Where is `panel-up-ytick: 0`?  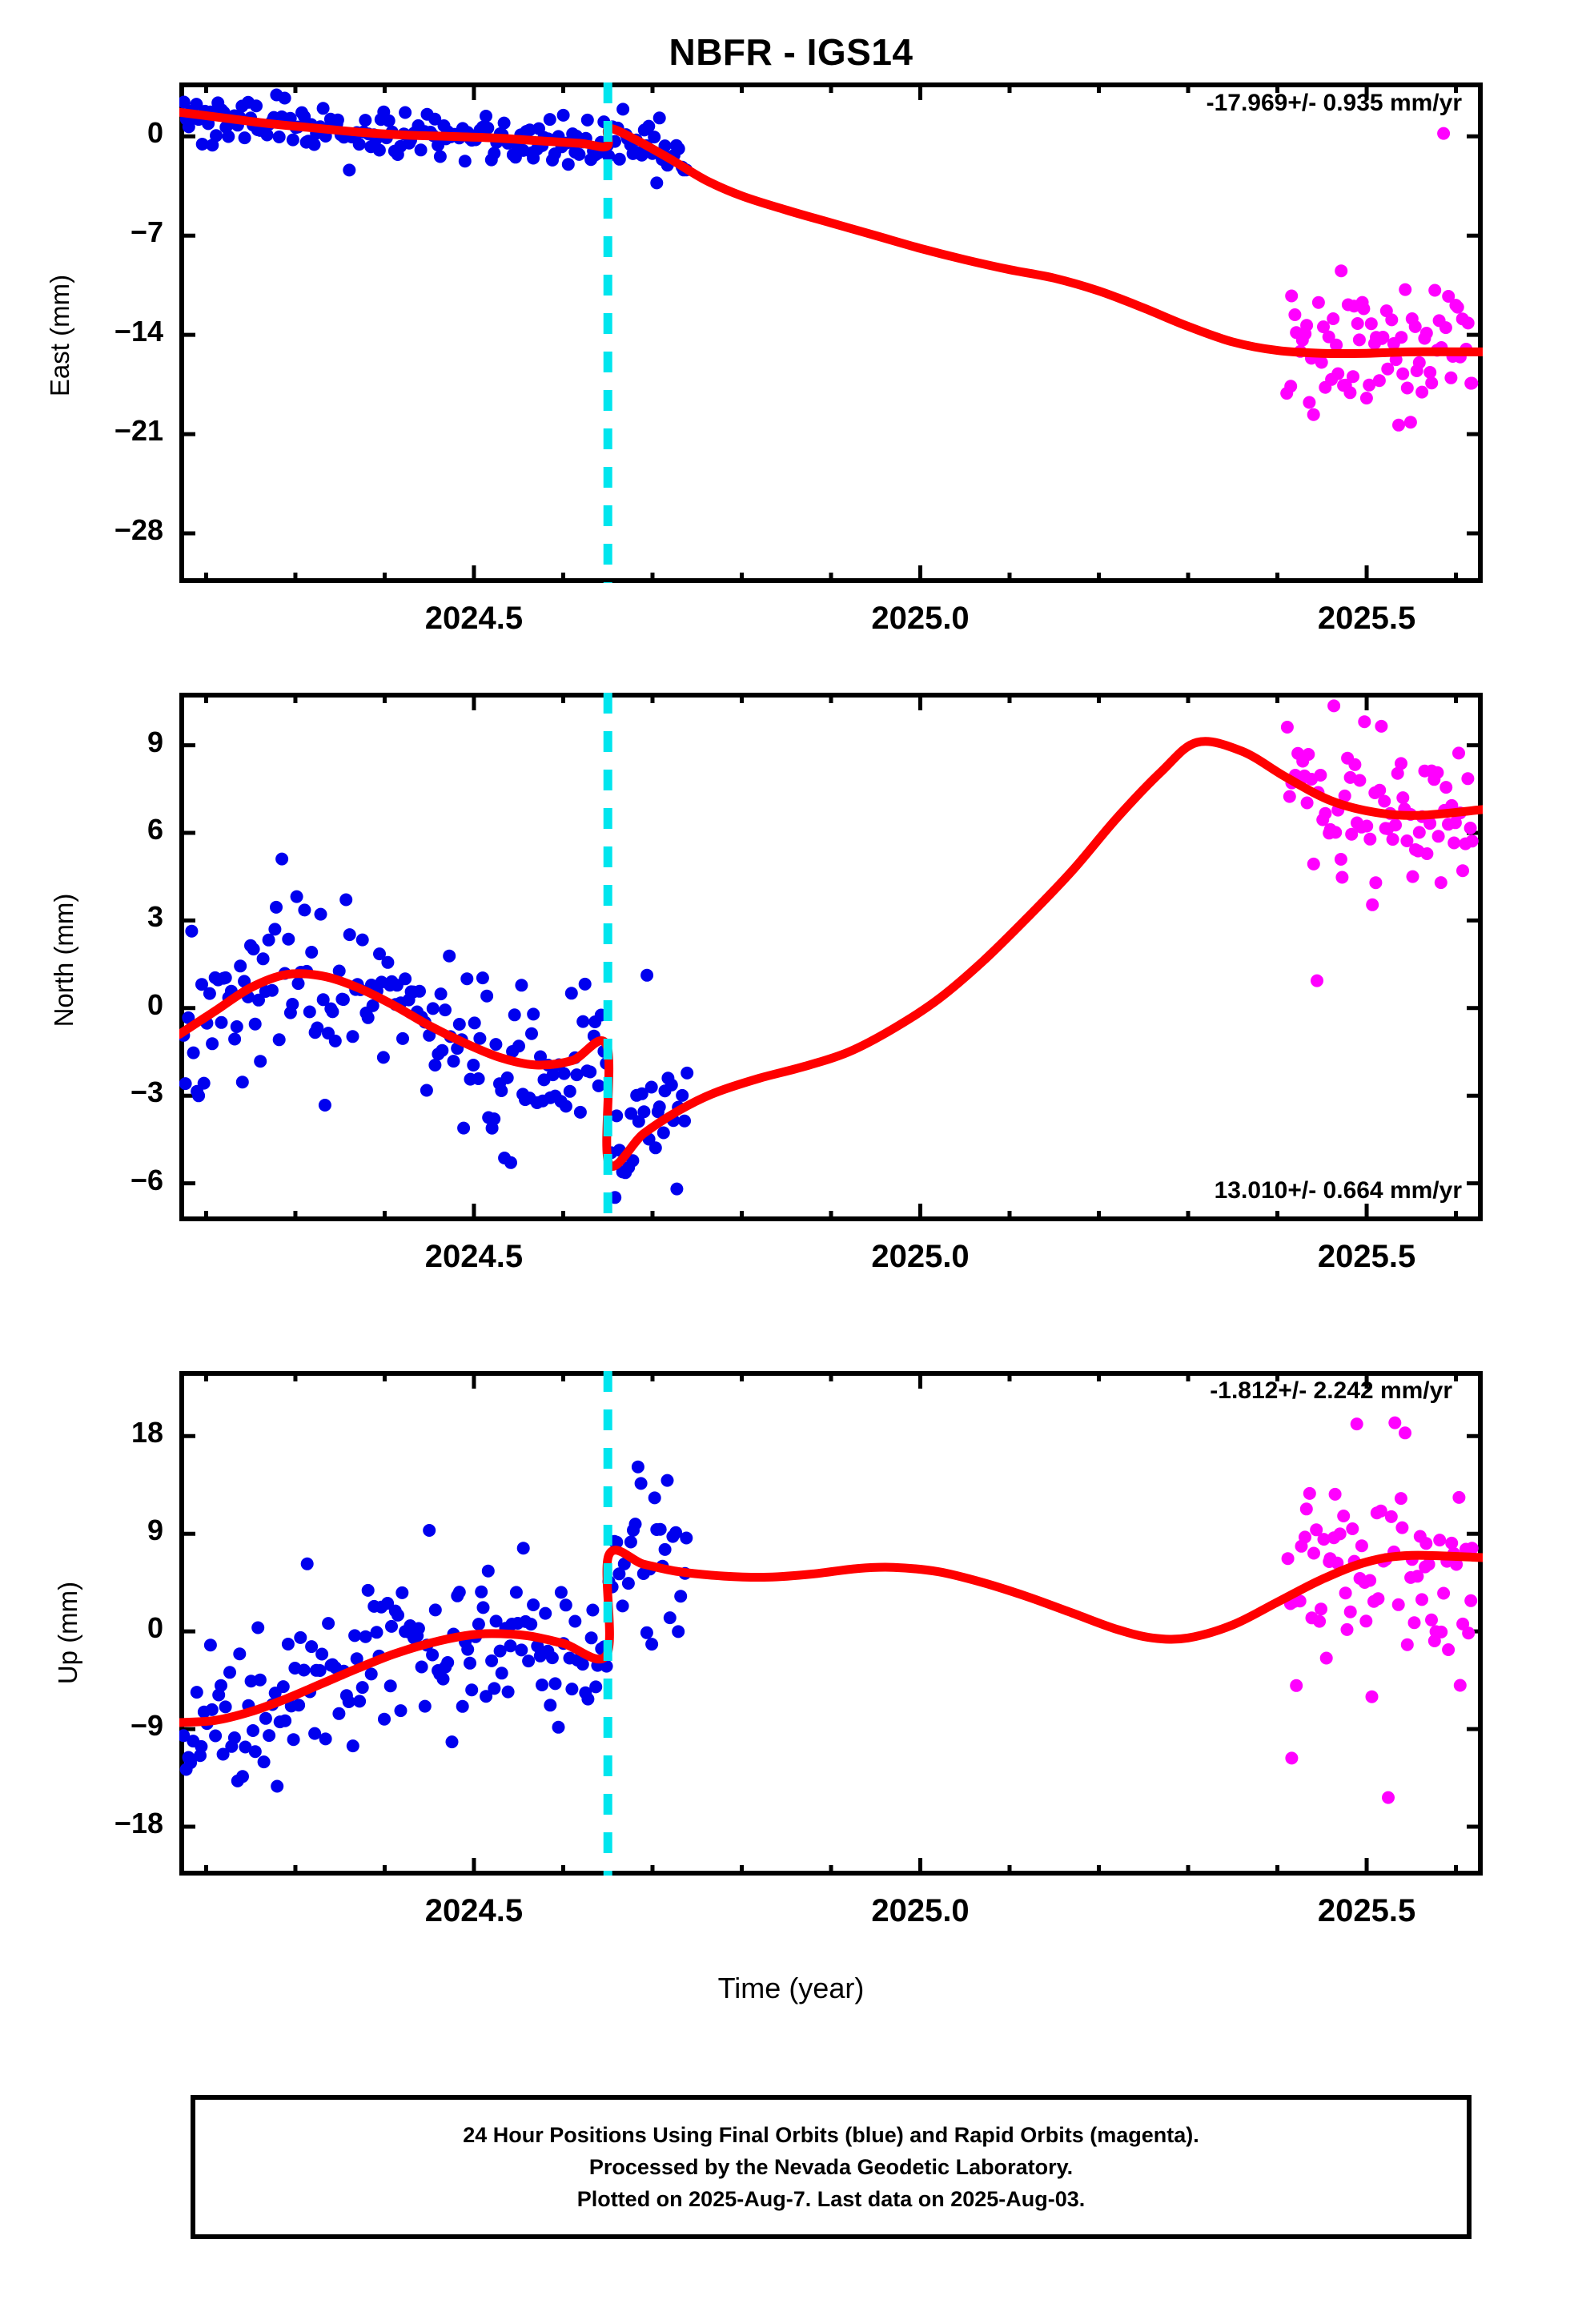 panel-up-ytick: 0 is located at coordinates (155, 1628).